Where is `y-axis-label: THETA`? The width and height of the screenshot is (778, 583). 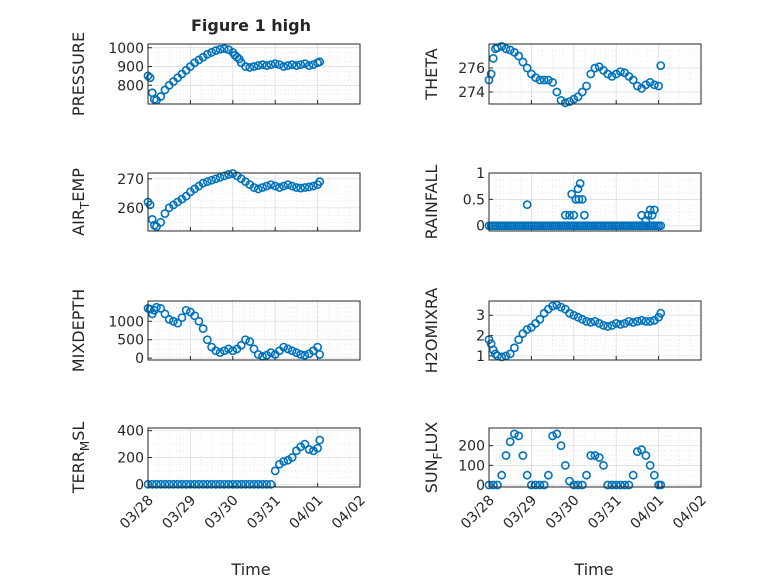
y-axis-label: THETA is located at coordinates (431, 74).